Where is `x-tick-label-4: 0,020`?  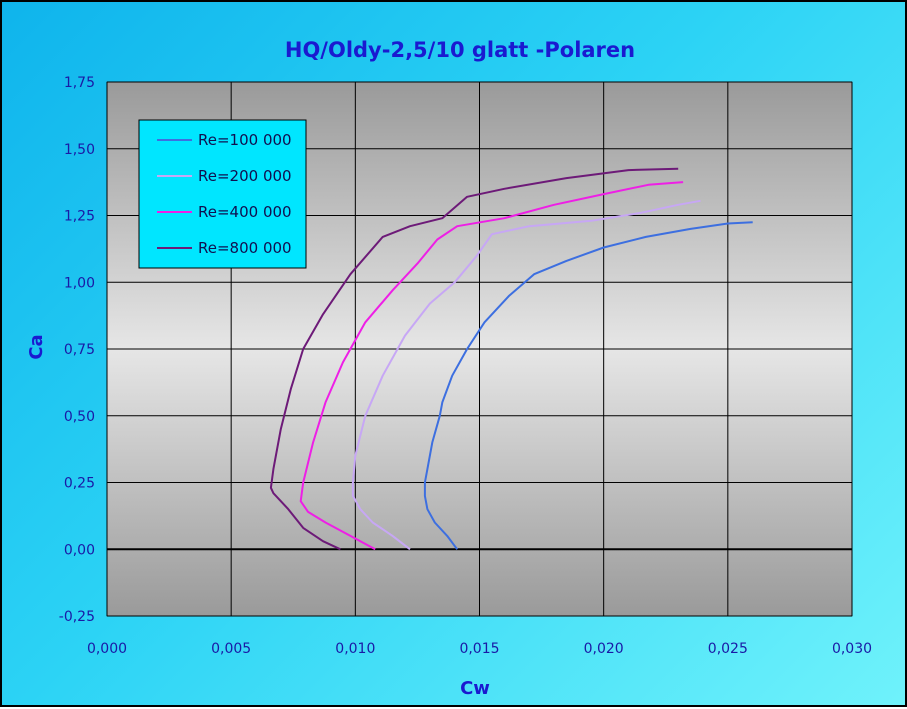 x-tick-label-4: 0,020 is located at coordinates (604, 649).